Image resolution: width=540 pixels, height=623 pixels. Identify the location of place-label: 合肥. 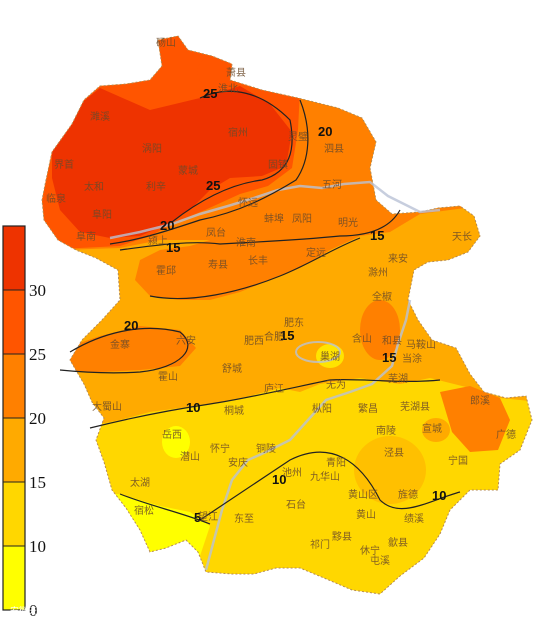
(274, 336).